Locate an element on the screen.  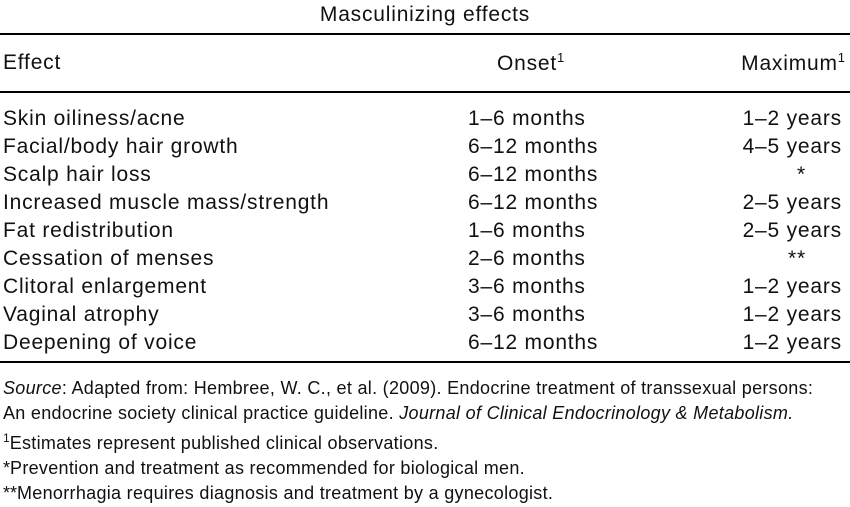
maximum-footnote-marker: 1 is located at coordinates (841, 57).